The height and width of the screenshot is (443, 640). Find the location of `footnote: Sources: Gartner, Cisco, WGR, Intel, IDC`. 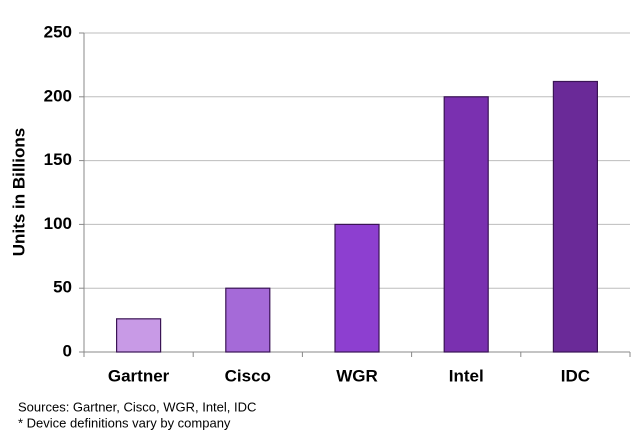

footnote: Sources: Gartner, Cisco, WGR, Intel, IDC is located at coordinates (137, 406).